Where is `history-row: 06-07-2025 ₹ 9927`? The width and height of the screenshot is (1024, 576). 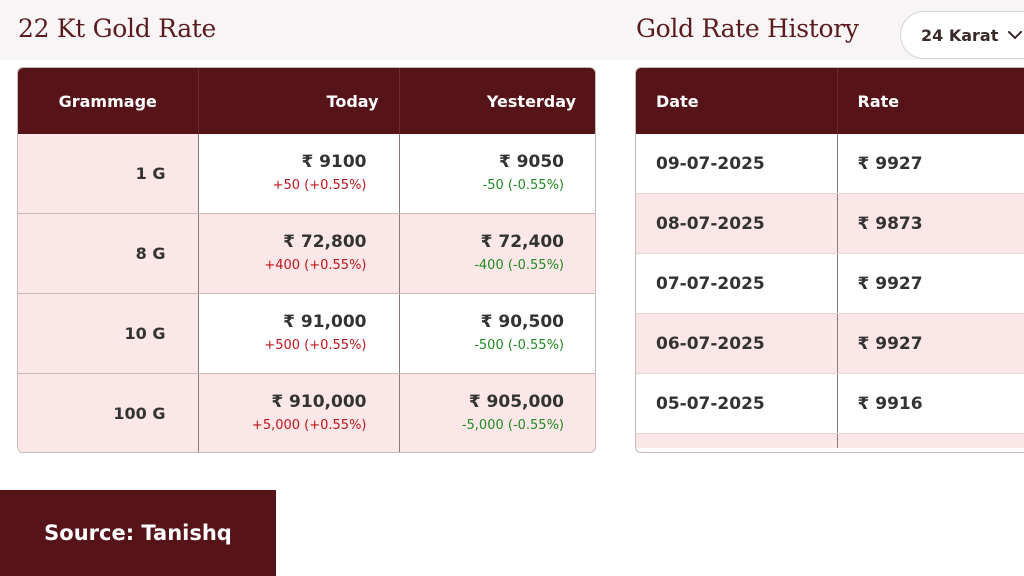 history-row: 06-07-2025 ₹ 9927 is located at coordinates (830, 343).